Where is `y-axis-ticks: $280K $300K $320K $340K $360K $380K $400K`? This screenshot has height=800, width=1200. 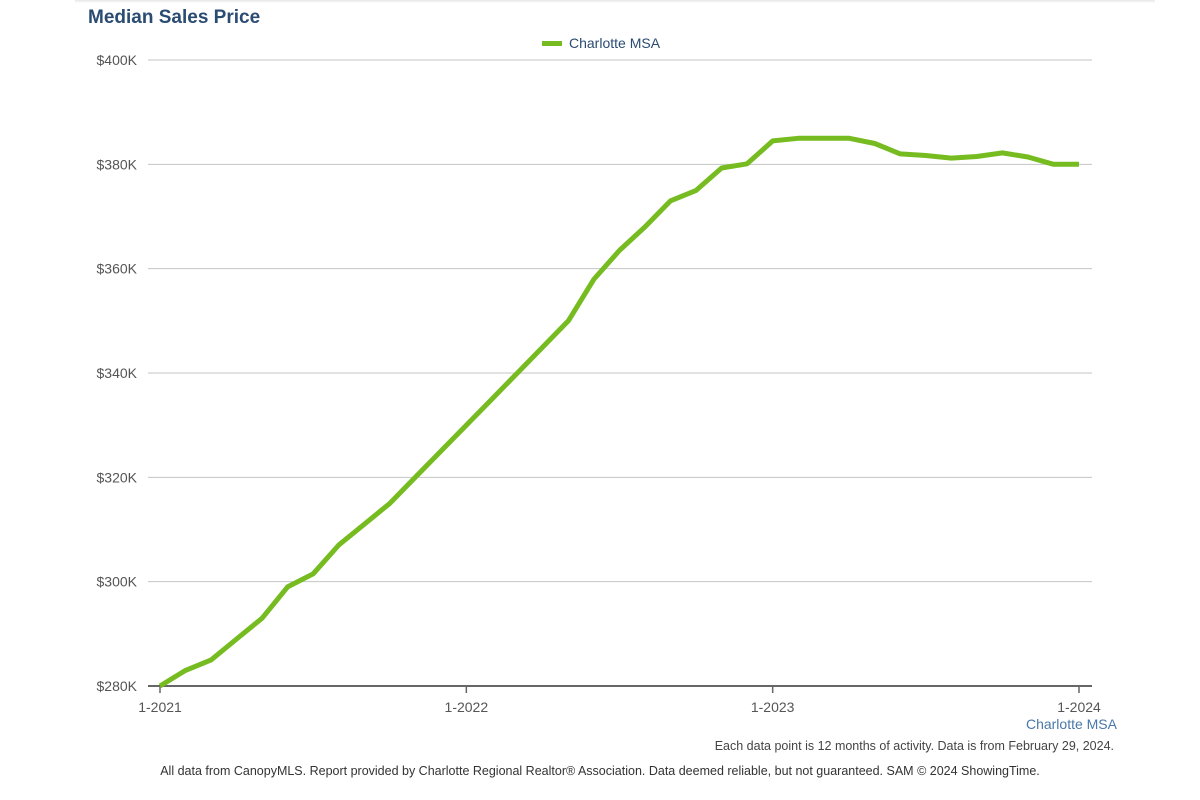
y-axis-ticks: $280K $300K $320K $340K $360K $380K $400K is located at coordinates (117, 373).